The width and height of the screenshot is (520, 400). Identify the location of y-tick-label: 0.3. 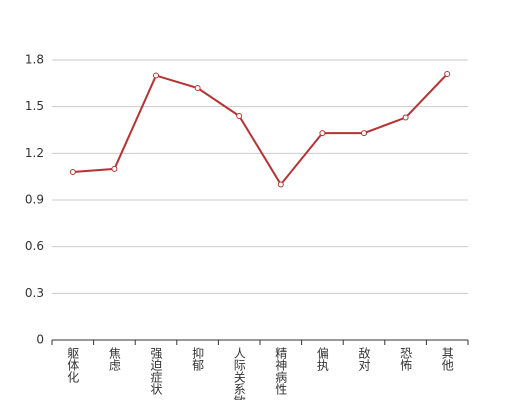
(34, 293).